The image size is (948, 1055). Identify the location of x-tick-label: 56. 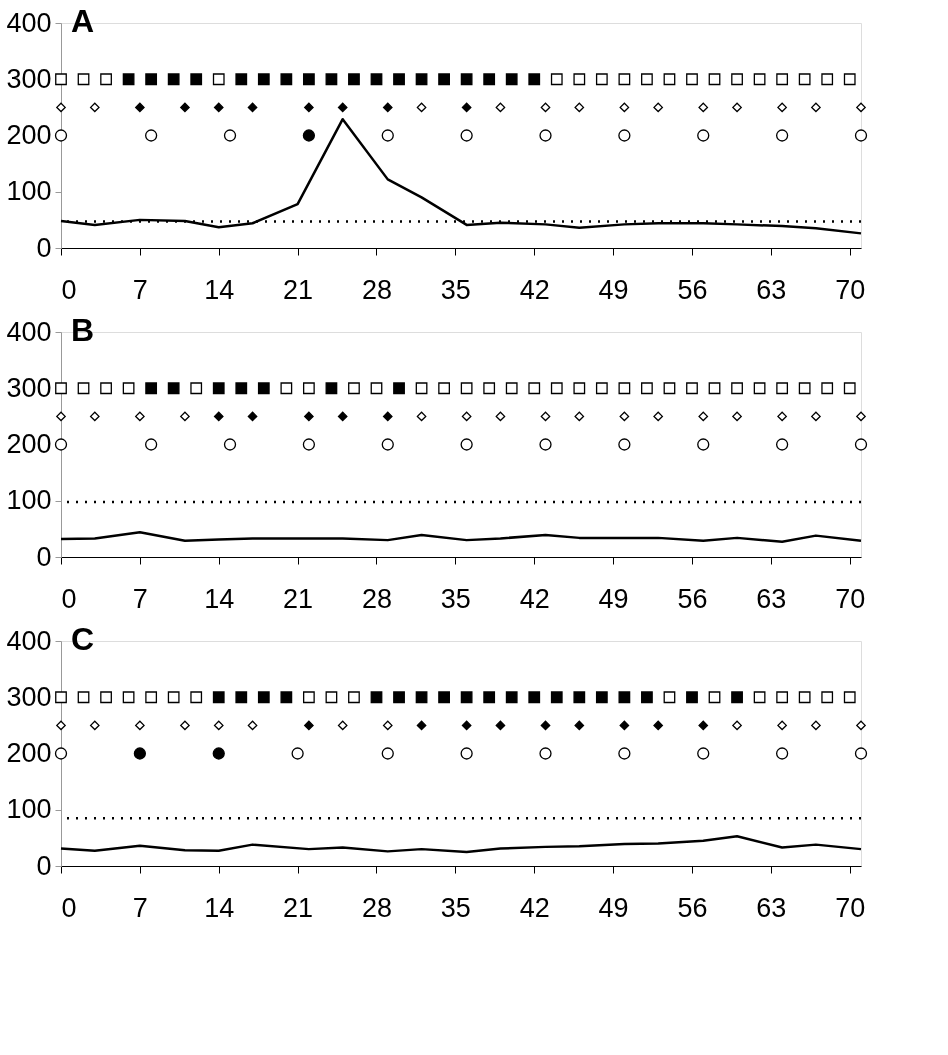
(692, 289).